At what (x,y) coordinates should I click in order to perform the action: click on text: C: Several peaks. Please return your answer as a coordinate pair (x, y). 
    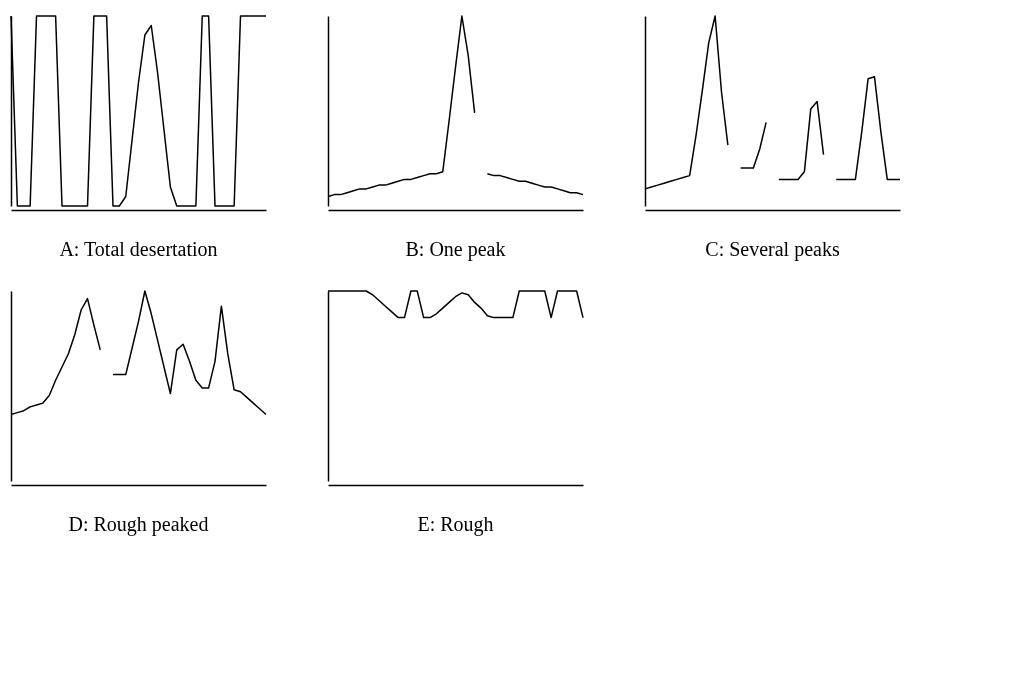
    Looking at the image, I should click on (772, 249).